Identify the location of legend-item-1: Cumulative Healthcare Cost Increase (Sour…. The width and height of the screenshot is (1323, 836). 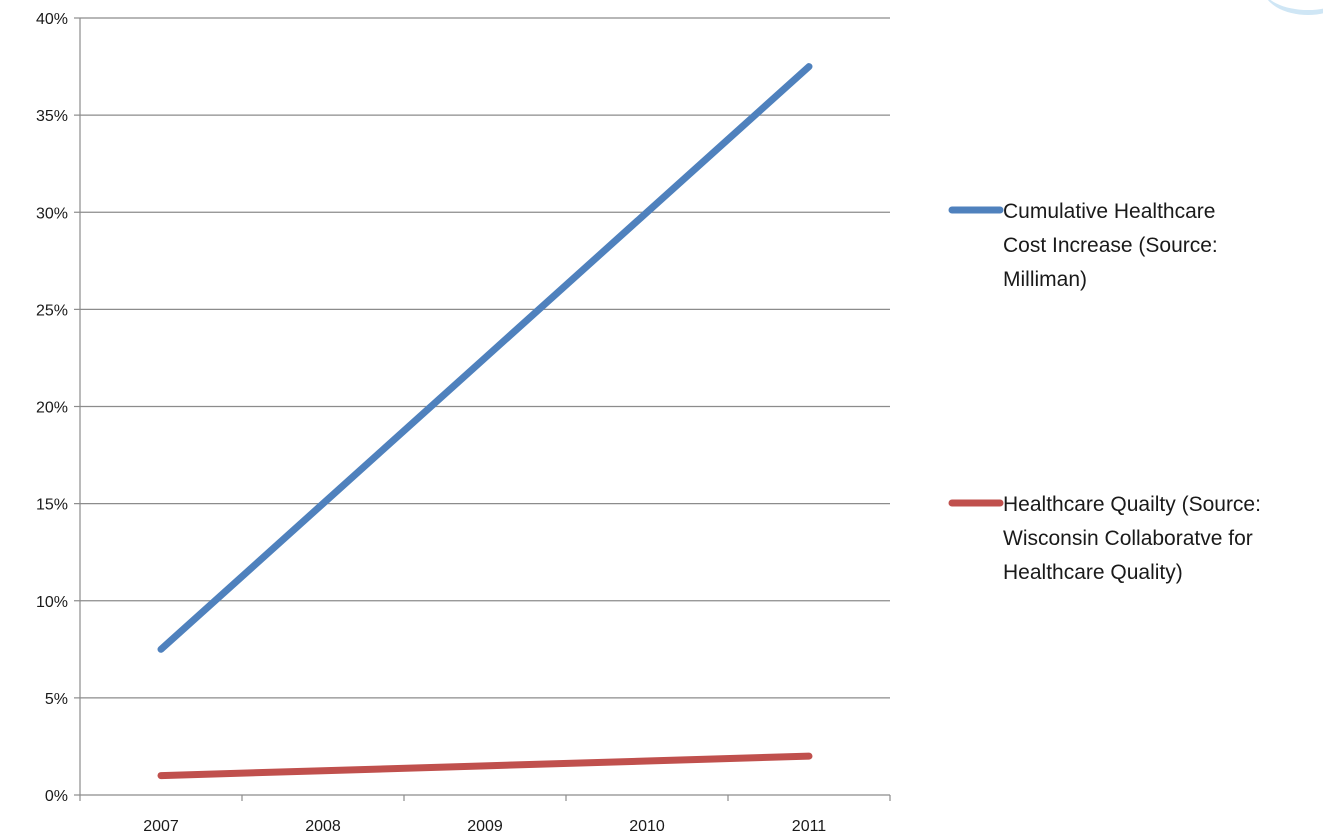
(1083, 245).